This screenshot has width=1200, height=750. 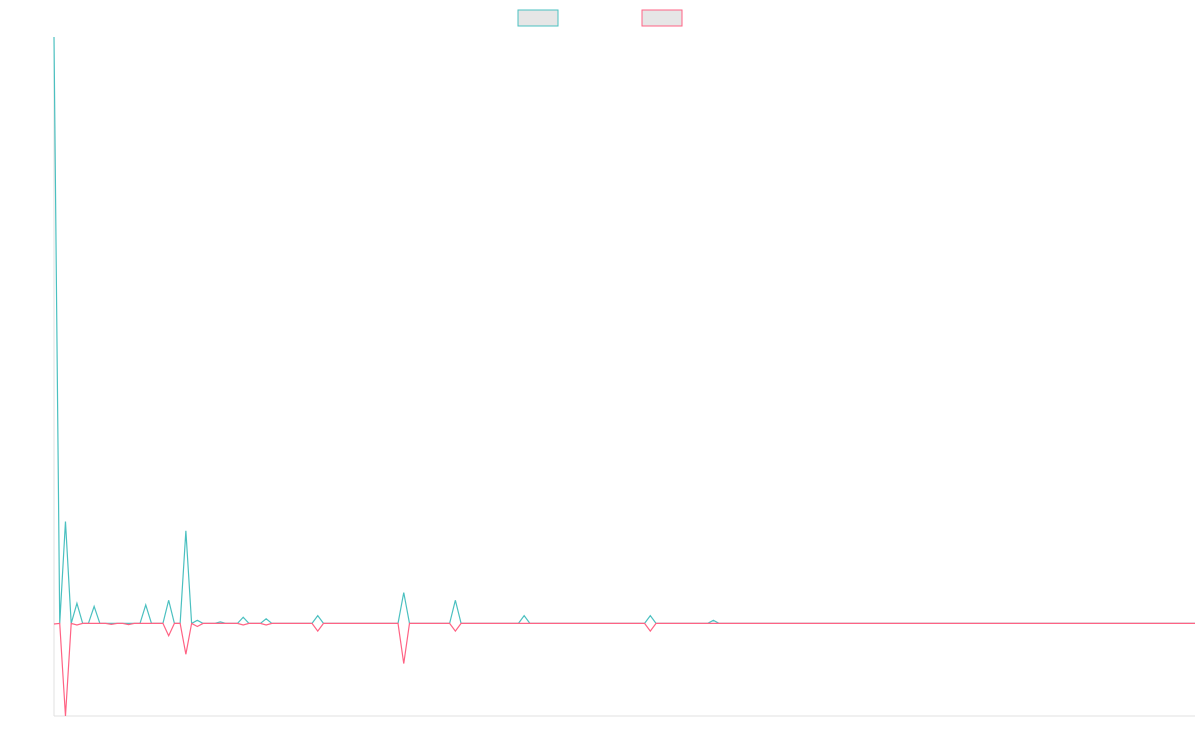 What do you see at coordinates (600, 18) in the screenshot?
I see `legend` at bounding box center [600, 18].